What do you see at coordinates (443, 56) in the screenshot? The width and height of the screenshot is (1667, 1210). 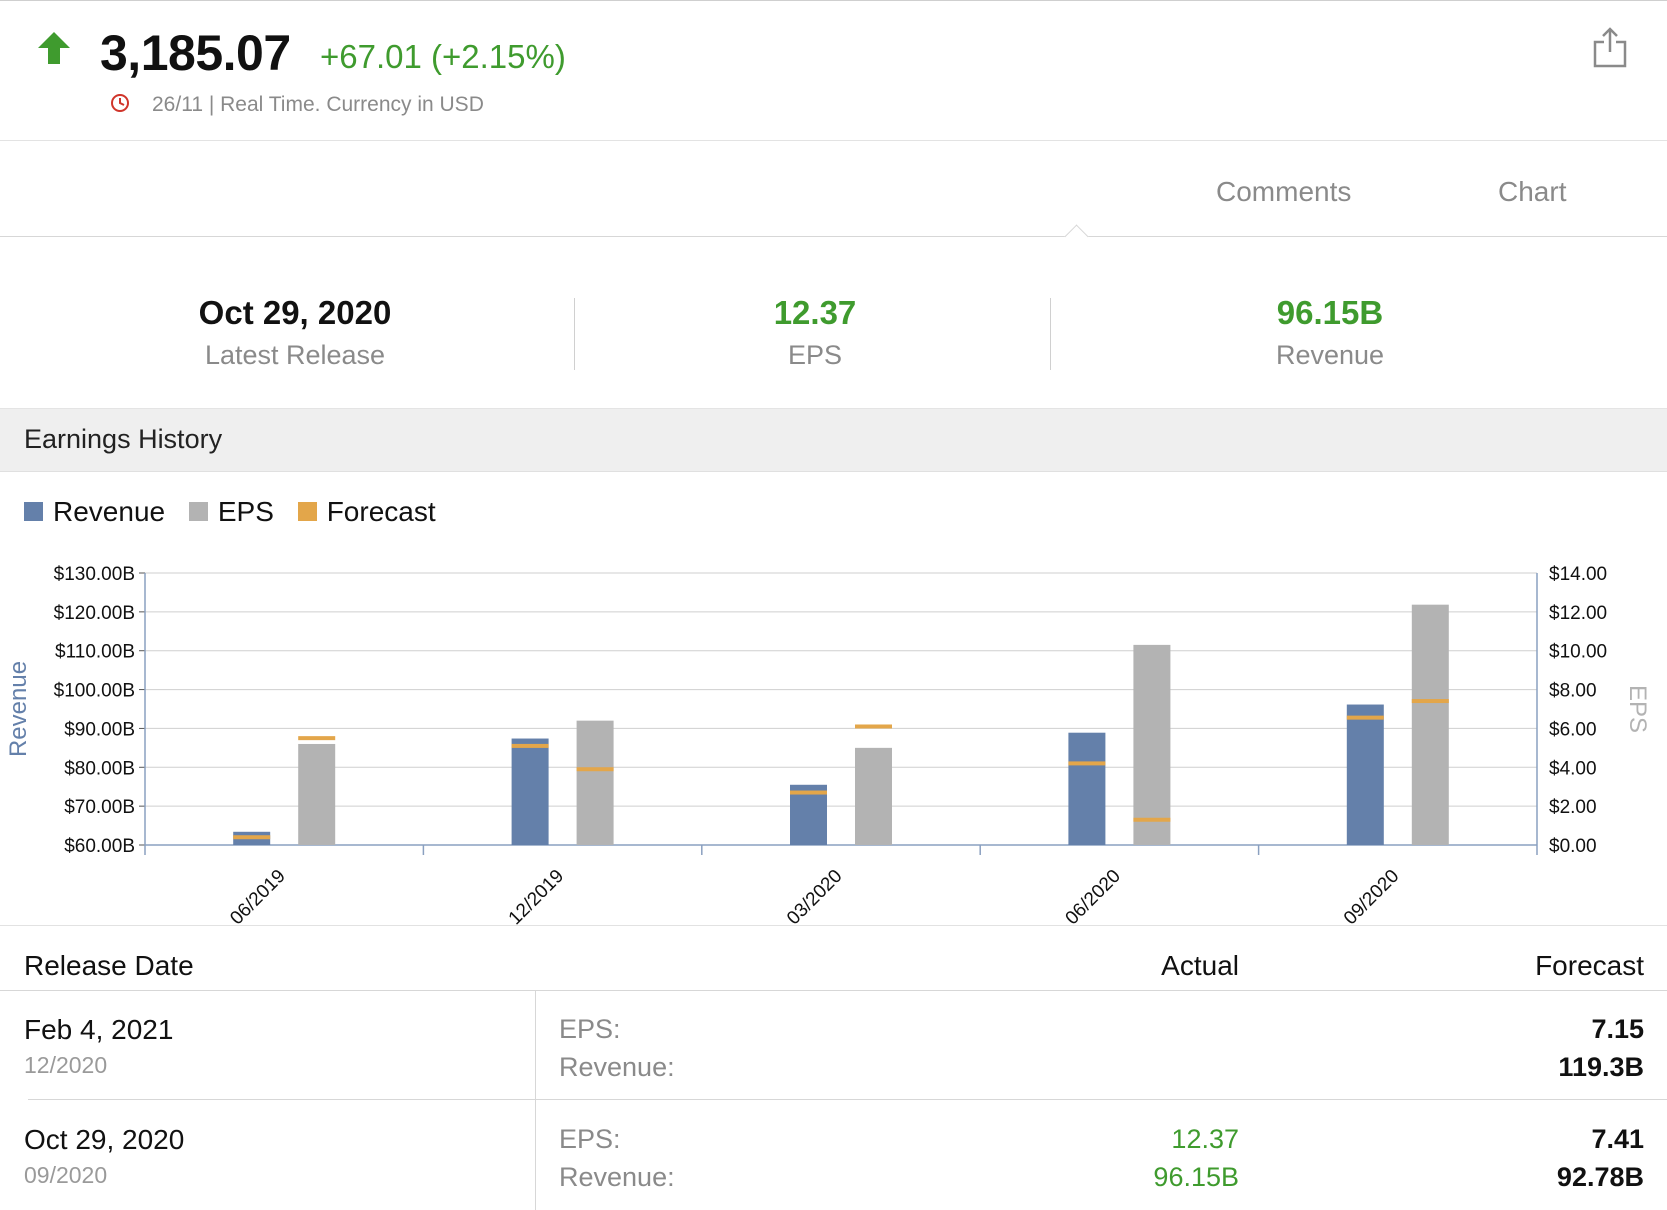 I see `price-change: +67.01 (+2.15%)` at bounding box center [443, 56].